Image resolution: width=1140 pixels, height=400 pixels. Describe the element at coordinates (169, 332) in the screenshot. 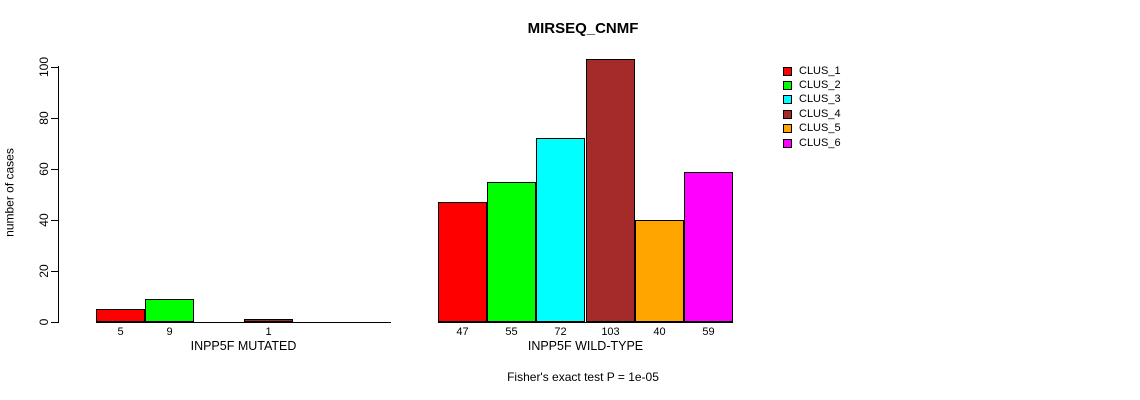

I see `bar-value-label: 9` at that location.